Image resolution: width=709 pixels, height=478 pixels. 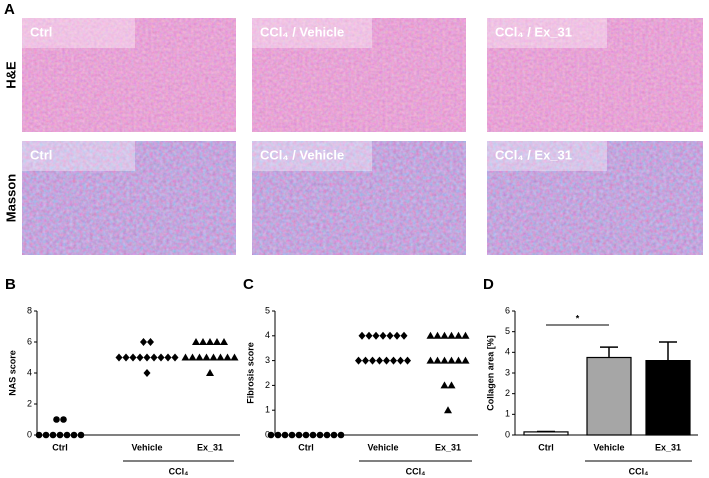 What do you see at coordinates (41, 31) in the screenshot?
I see `tile-label: Ctrl` at bounding box center [41, 31].